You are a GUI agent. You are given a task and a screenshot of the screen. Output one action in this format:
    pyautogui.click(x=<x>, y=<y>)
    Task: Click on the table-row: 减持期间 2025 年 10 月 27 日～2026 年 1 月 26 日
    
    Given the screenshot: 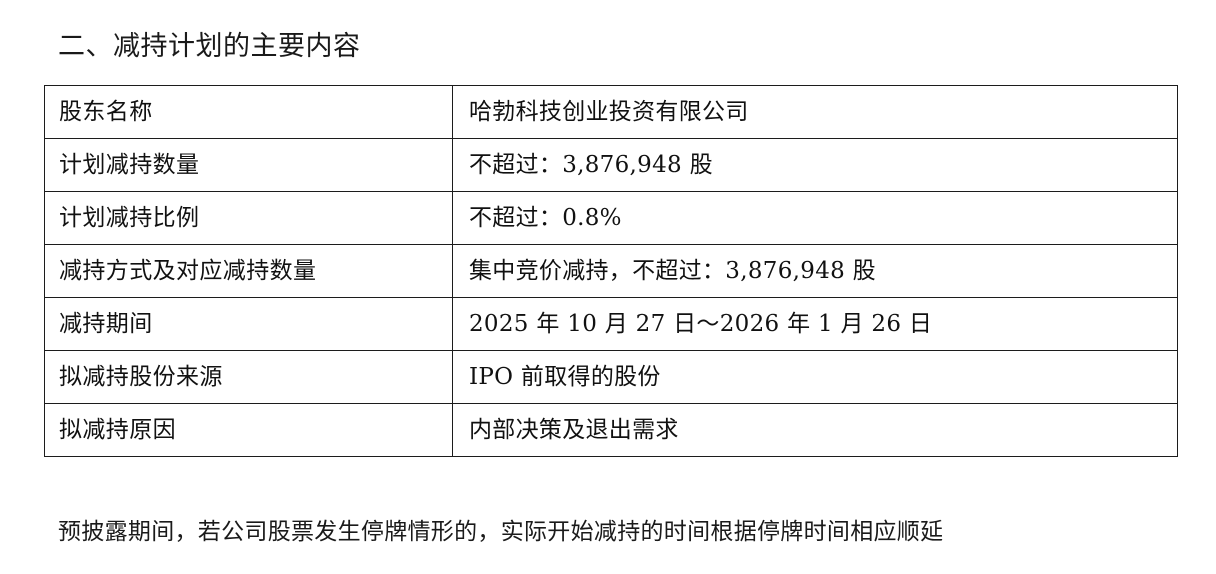 What is the action you would take?
    pyautogui.click(x=611, y=324)
    